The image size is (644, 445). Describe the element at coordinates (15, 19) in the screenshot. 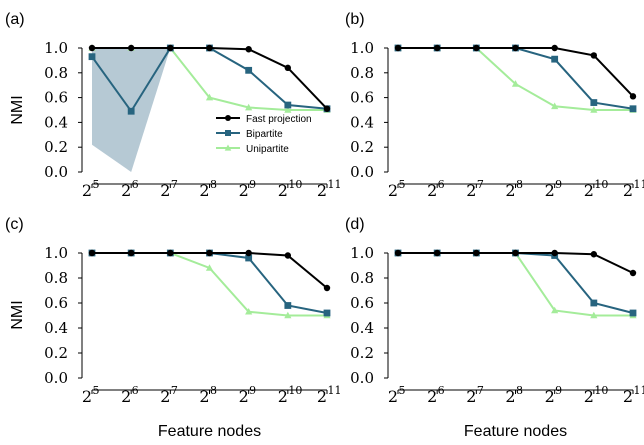

I see `panel-label: (a)` at that location.